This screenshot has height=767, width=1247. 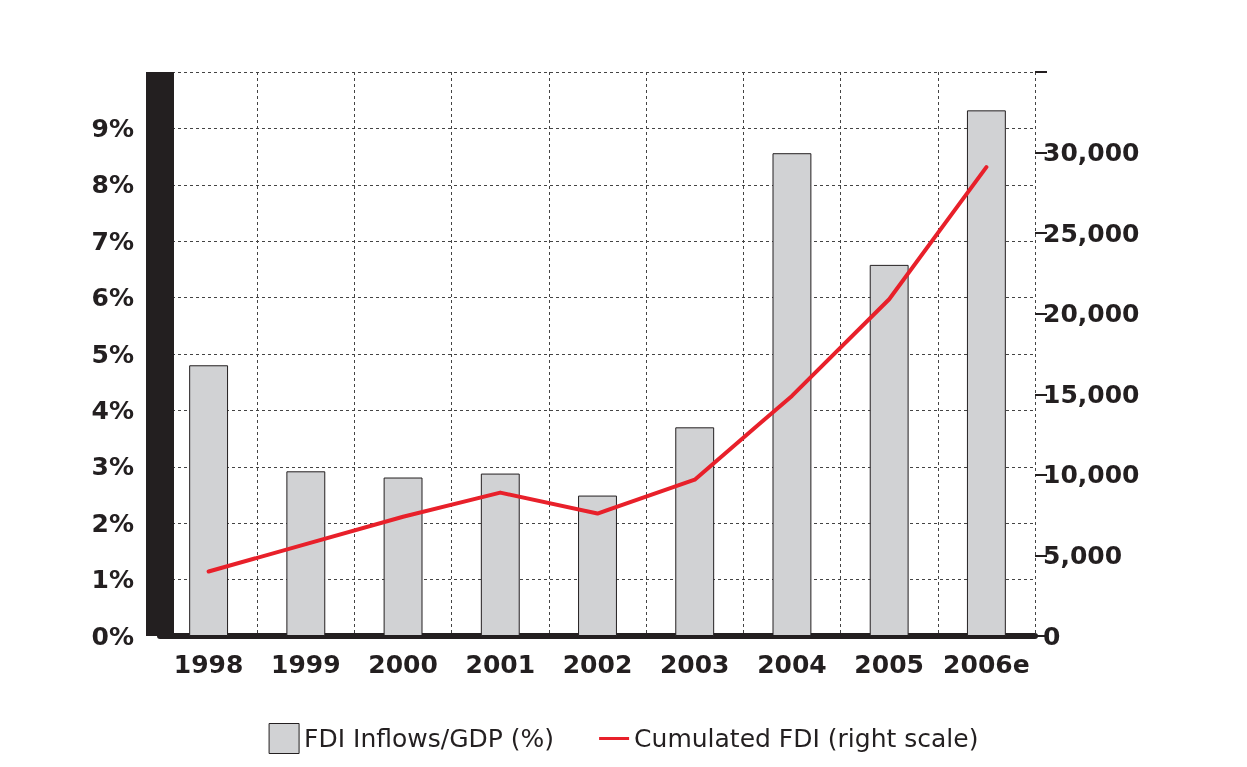 What do you see at coordinates (112, 523) in the screenshot?
I see `y-tick-label: 2%` at bounding box center [112, 523].